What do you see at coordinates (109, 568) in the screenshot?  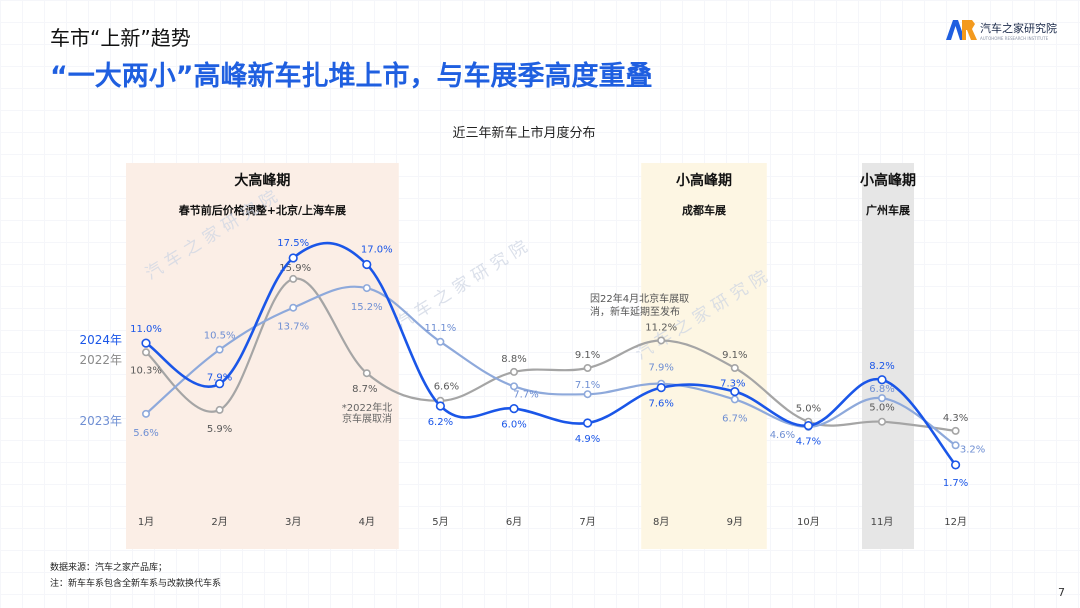 I see `data-source-note: 数据来源：汽车之家产品库；` at bounding box center [109, 568].